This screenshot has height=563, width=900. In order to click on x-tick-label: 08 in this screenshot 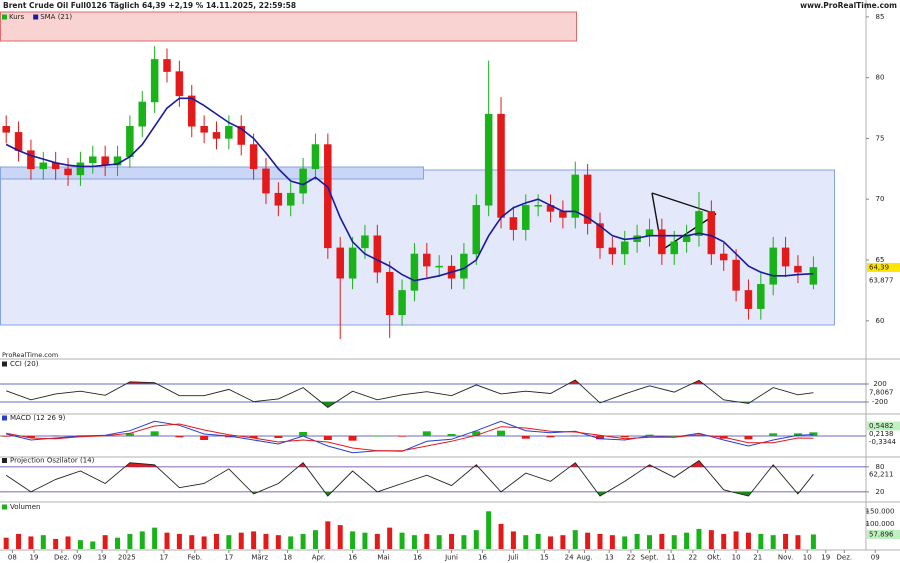, I will do `click(12, 558)`.